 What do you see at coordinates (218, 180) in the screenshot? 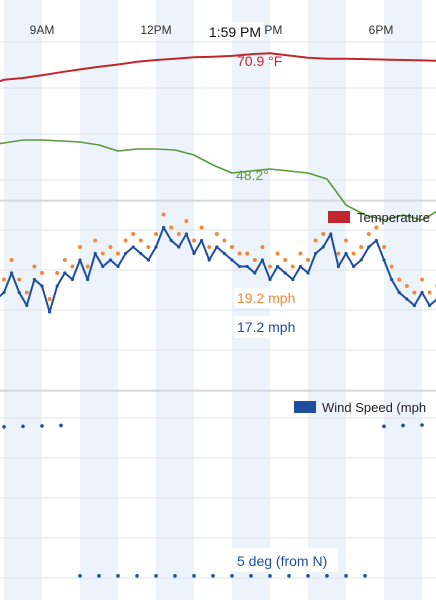
I see `dewpoint-line` at bounding box center [218, 180].